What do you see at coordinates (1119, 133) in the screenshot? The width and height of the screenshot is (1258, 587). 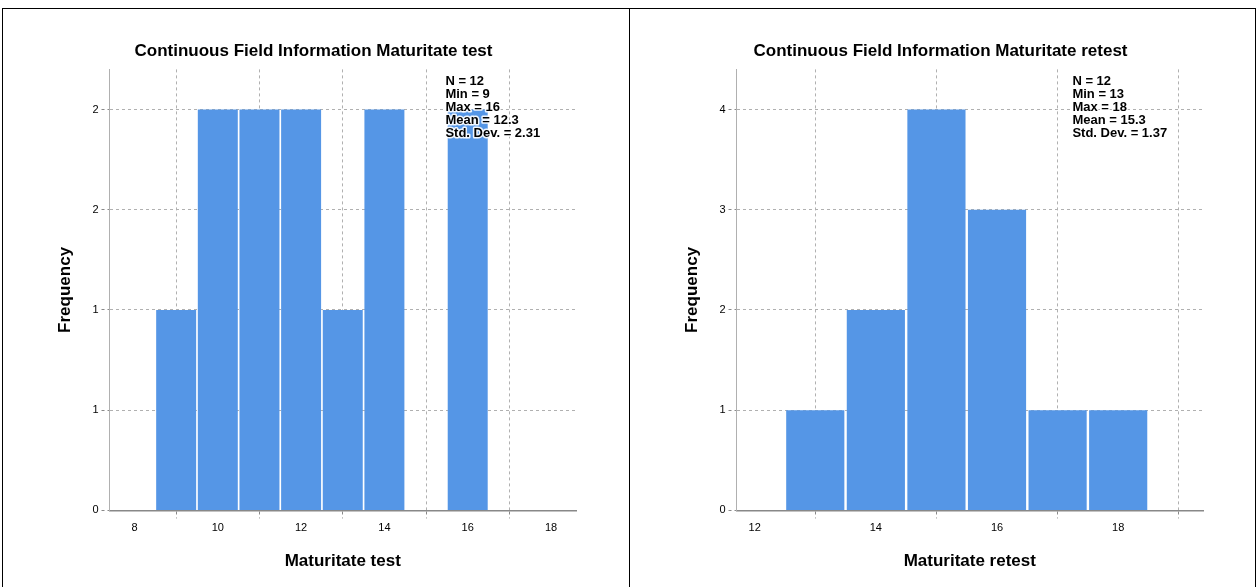 I see `annotation: Std. Dev. = 1.37` at bounding box center [1119, 133].